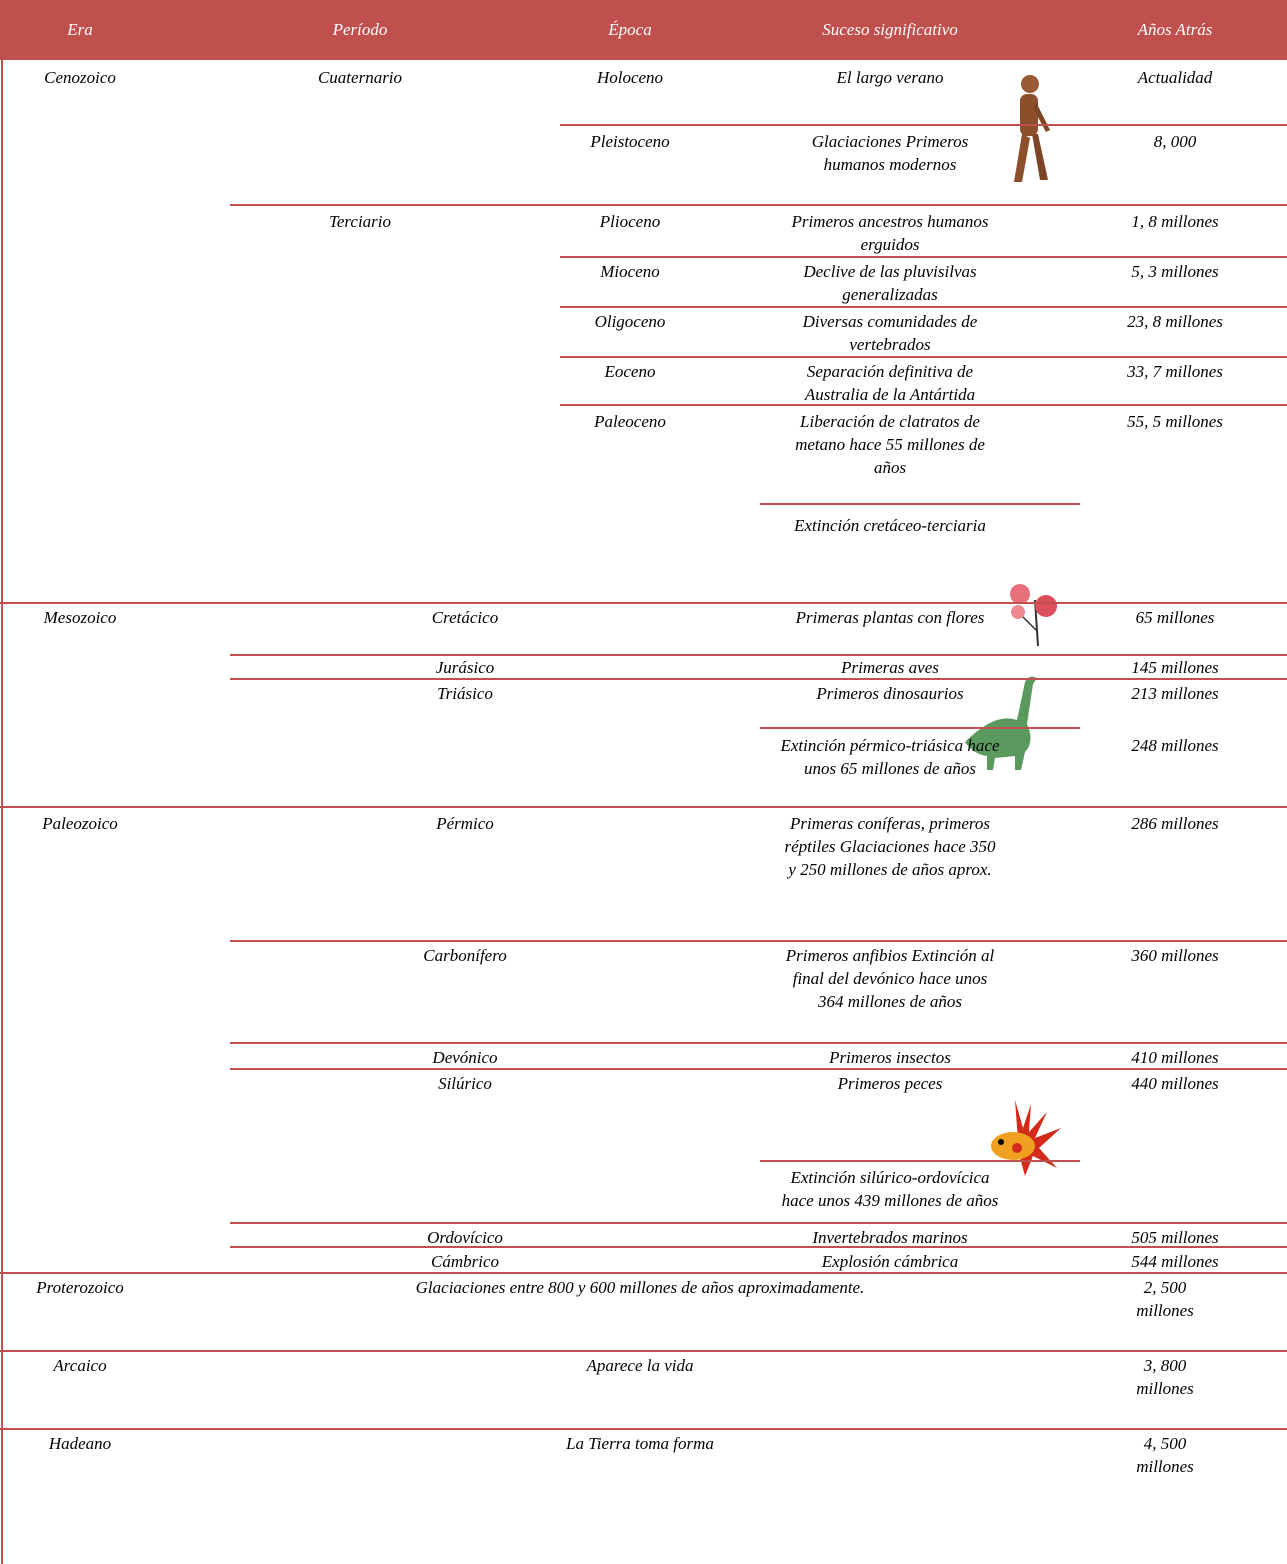  I want to click on fish-icon, so click(1026, 1138).